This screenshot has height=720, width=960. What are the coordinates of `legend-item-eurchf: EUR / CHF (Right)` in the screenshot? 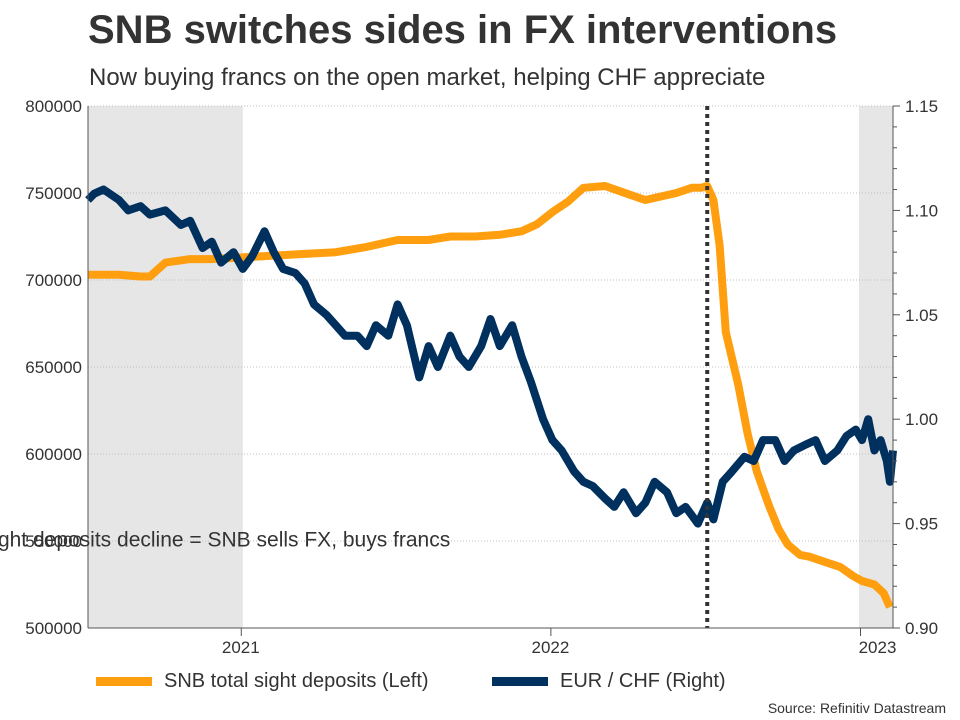 It's located at (609, 681).